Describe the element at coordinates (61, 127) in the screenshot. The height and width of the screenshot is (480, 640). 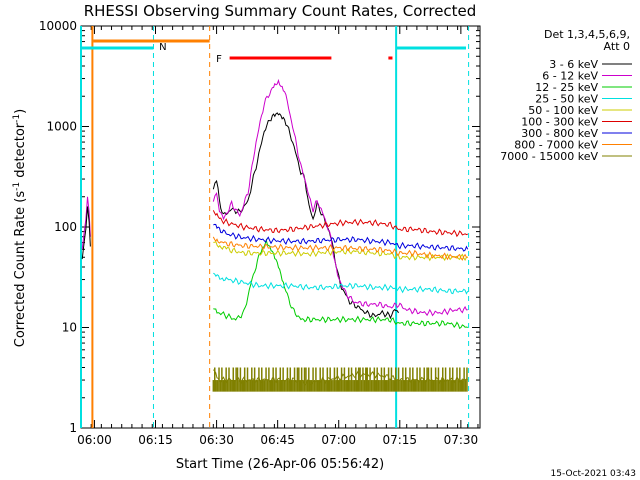
I see `y-tick-label: 1000` at that location.